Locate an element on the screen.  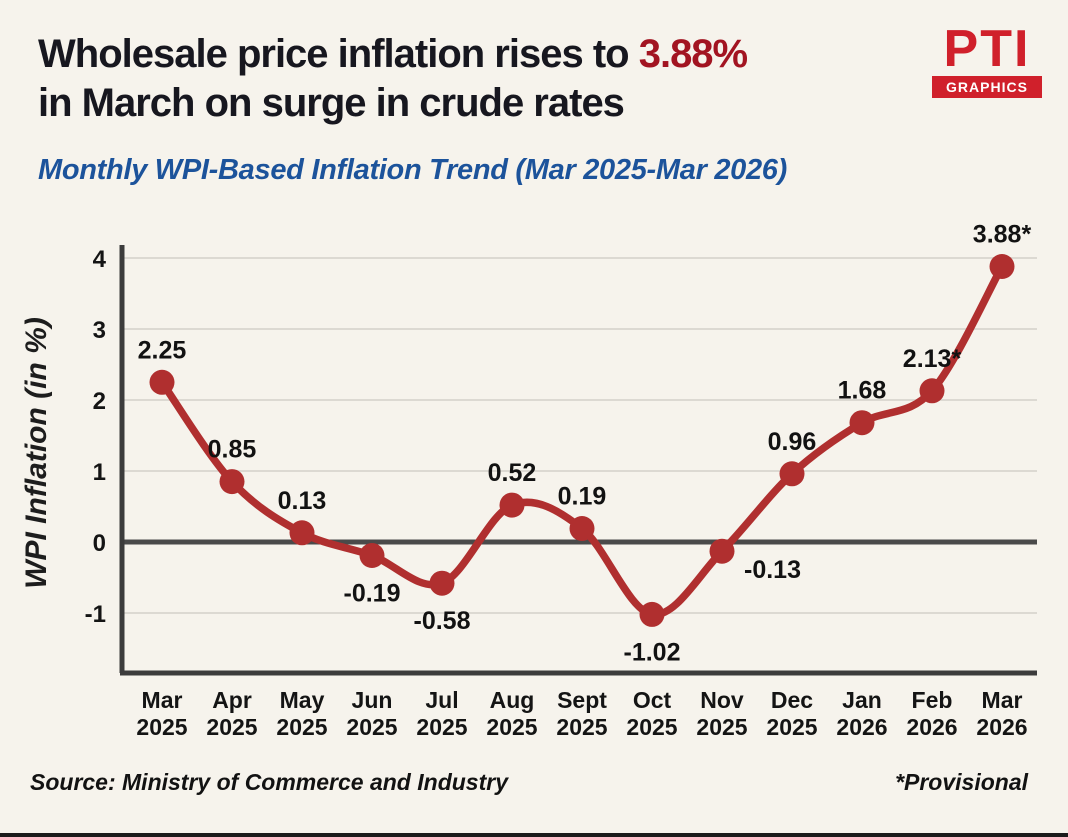
y-tick-label: -1 is located at coordinates (95, 614).